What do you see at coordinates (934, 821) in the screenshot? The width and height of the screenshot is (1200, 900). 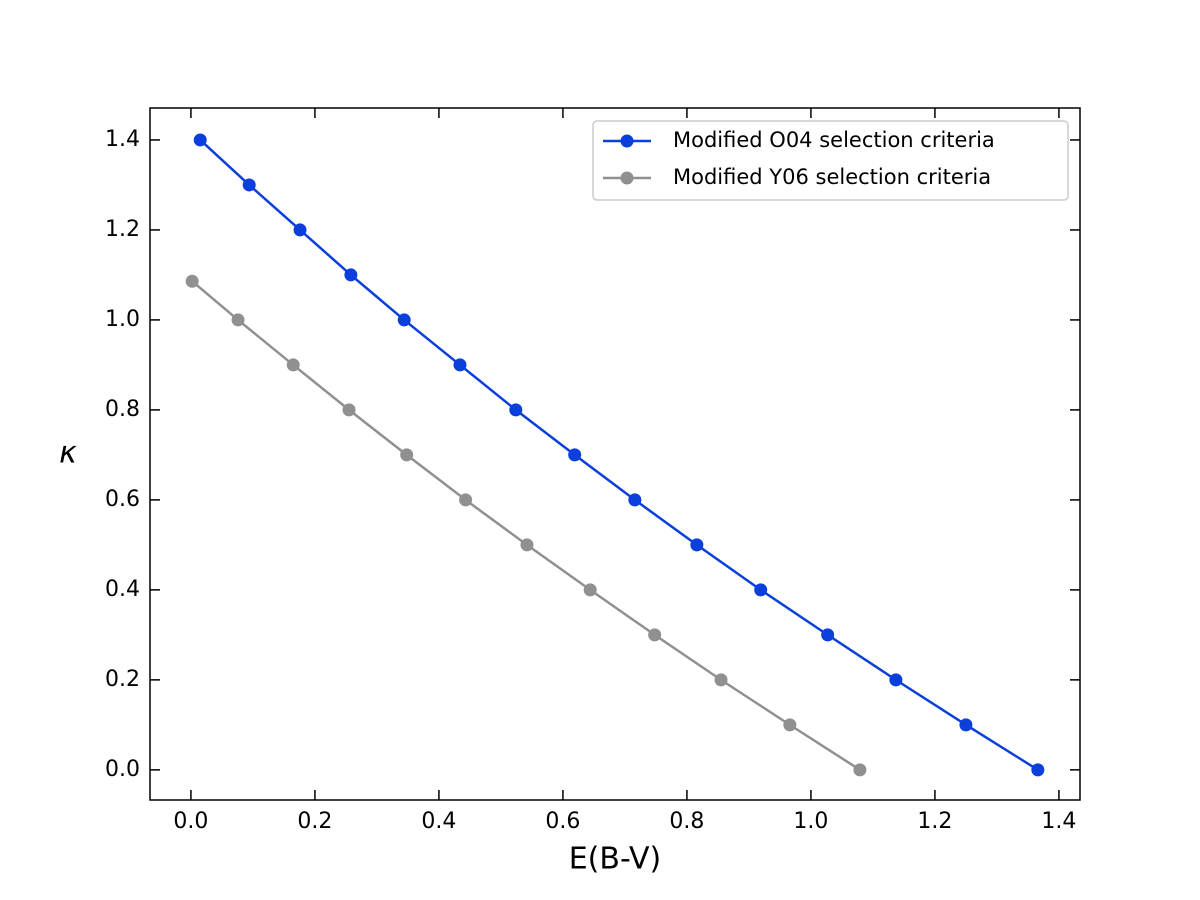 I see `x-tick-label: 1.2` at bounding box center [934, 821].